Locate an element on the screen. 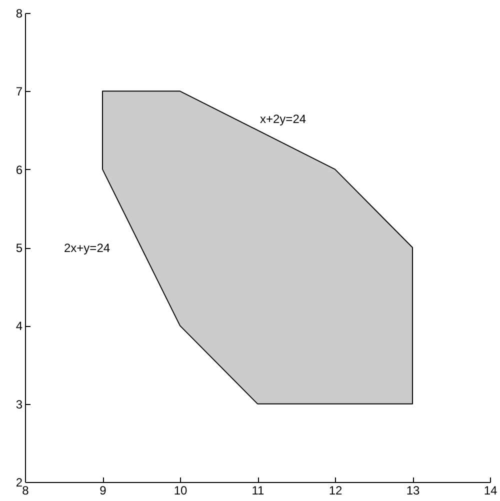 The image size is (500, 501). annotation: 2x+y=24 is located at coordinates (87, 248).